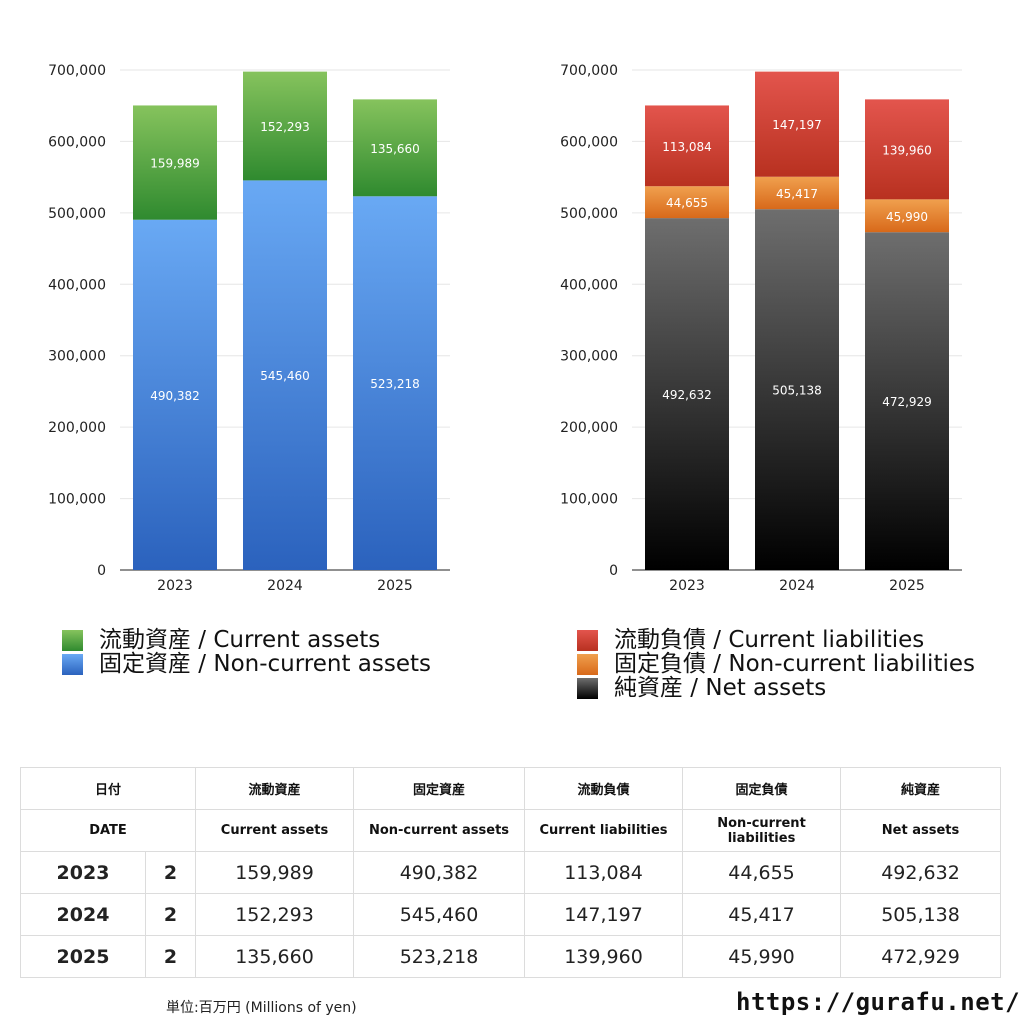 This screenshot has width=1024, height=1024. I want to click on header-current-liabilities-jp: 流動負債, so click(604, 788).